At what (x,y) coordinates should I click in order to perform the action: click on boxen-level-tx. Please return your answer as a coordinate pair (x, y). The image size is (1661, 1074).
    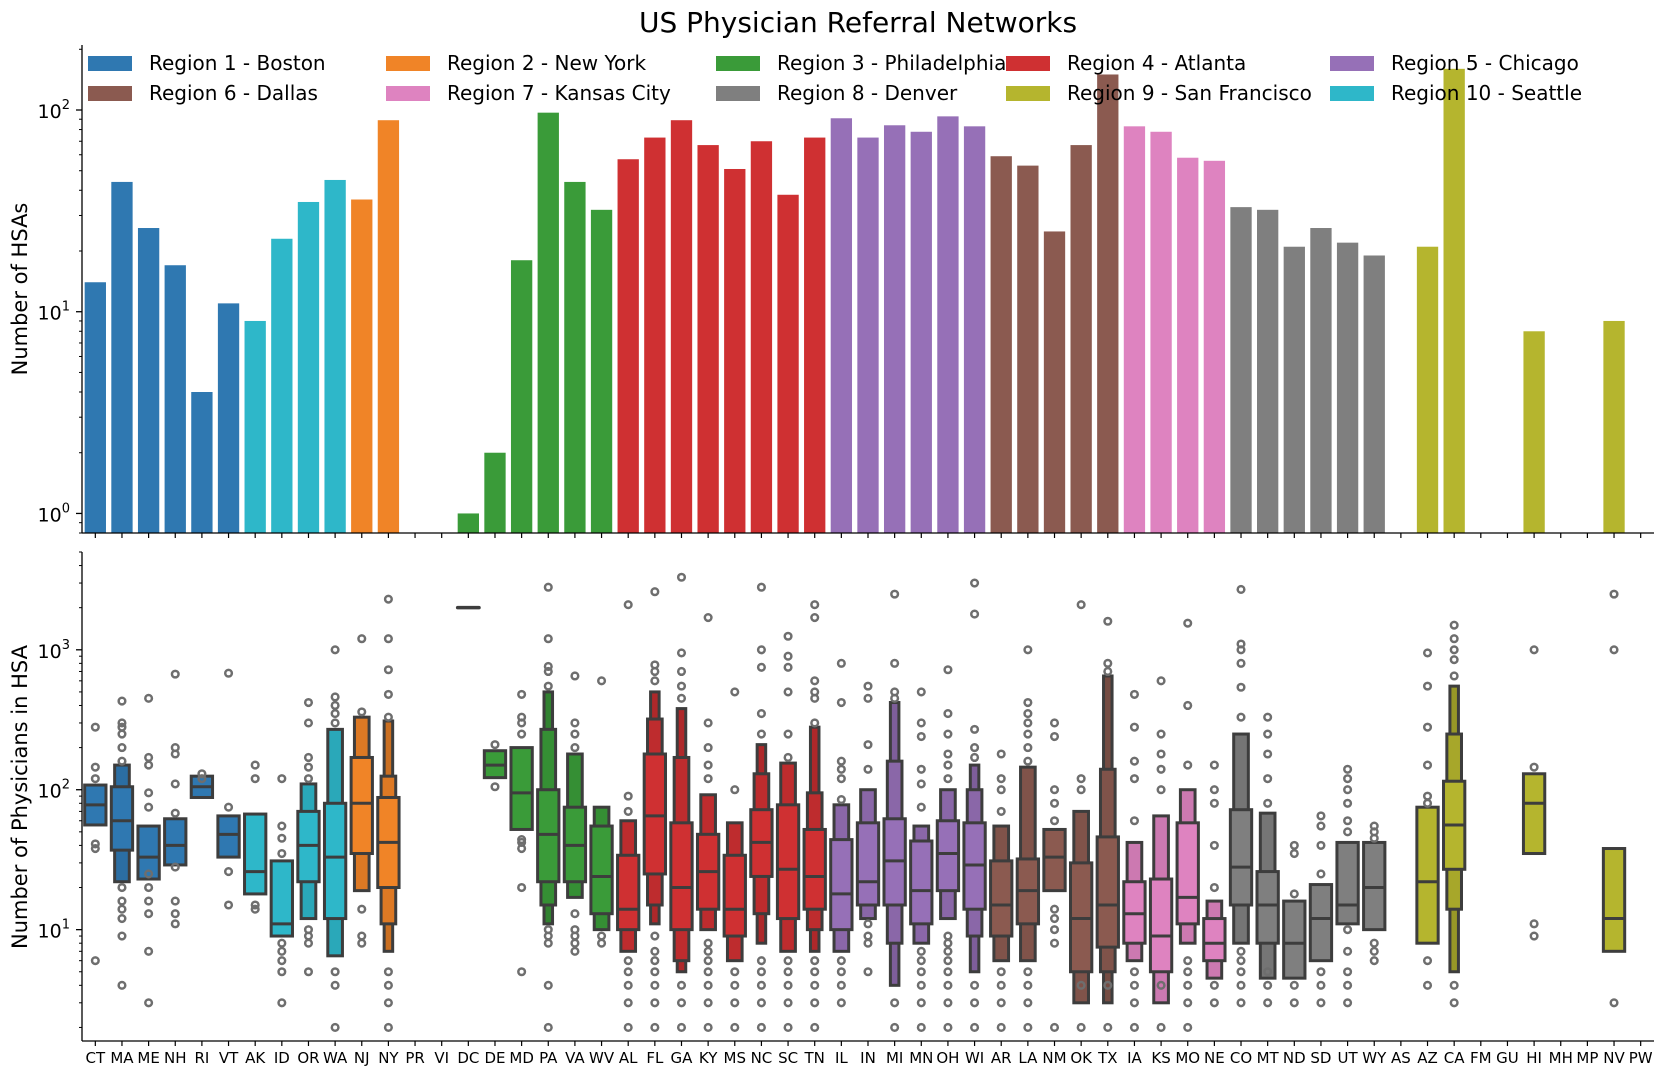
    Looking at the image, I should click on (1107, 892).